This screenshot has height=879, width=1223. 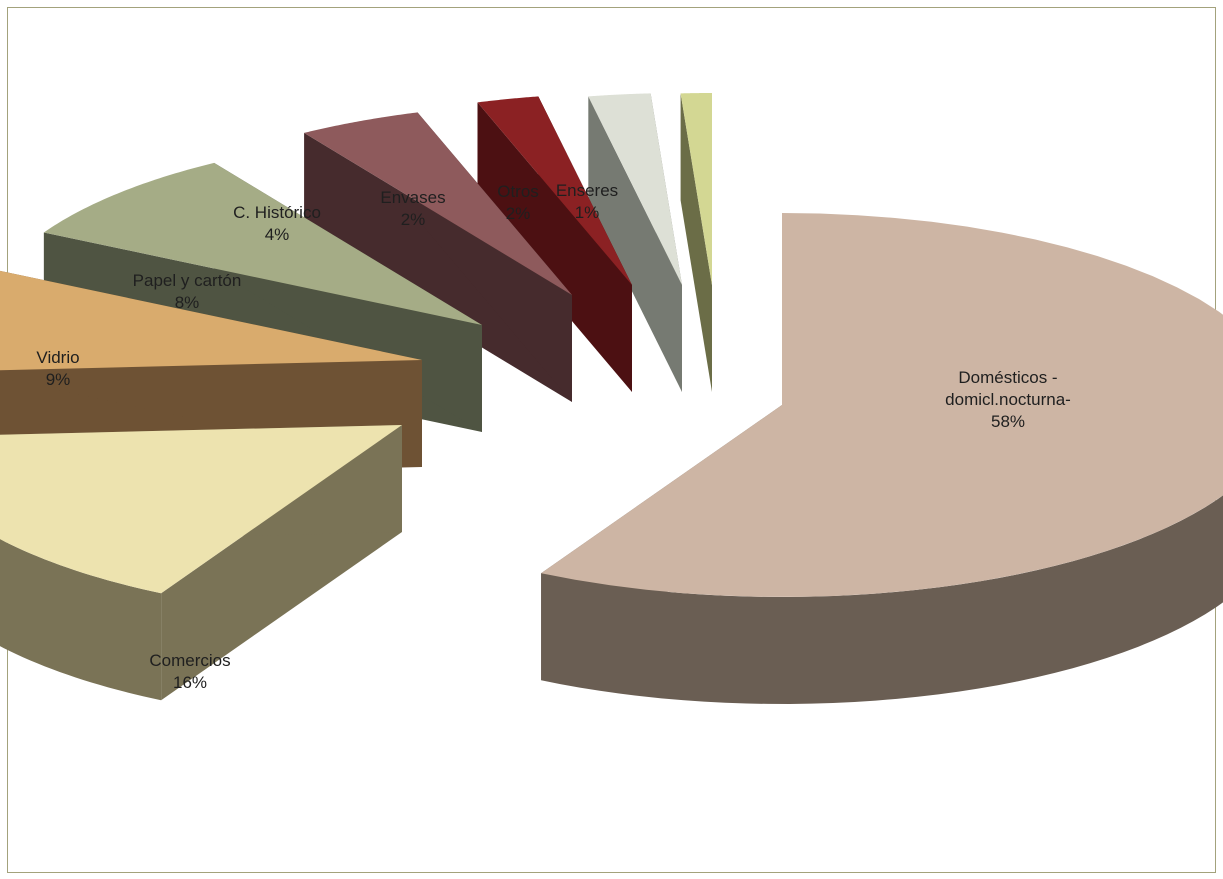 What do you see at coordinates (277, 223) in the screenshot?
I see `slice-label: C. Histórico 4%` at bounding box center [277, 223].